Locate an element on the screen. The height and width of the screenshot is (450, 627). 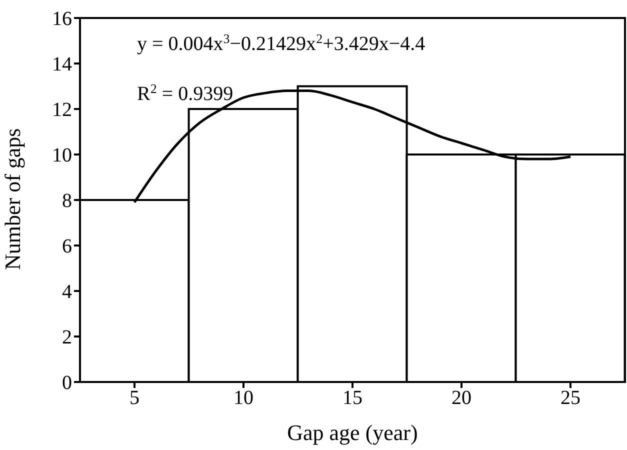
x-axis-title: Gap age (year) is located at coordinates (352, 432).